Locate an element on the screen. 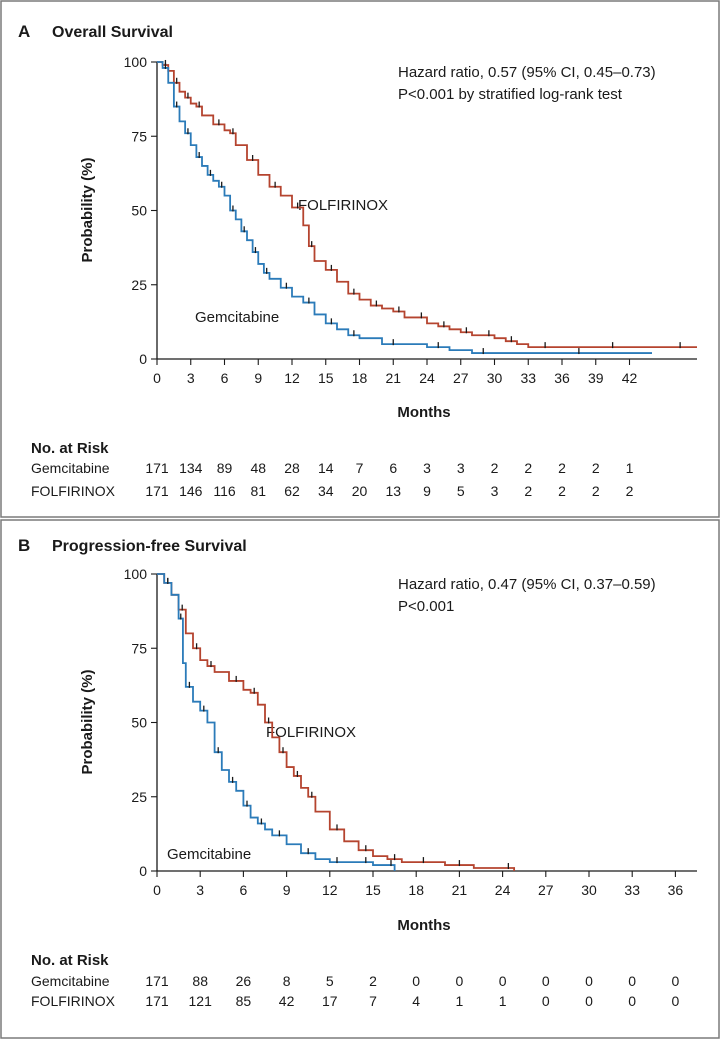 The height and width of the screenshot is (1040, 720). risk-count: 7 is located at coordinates (360, 468).